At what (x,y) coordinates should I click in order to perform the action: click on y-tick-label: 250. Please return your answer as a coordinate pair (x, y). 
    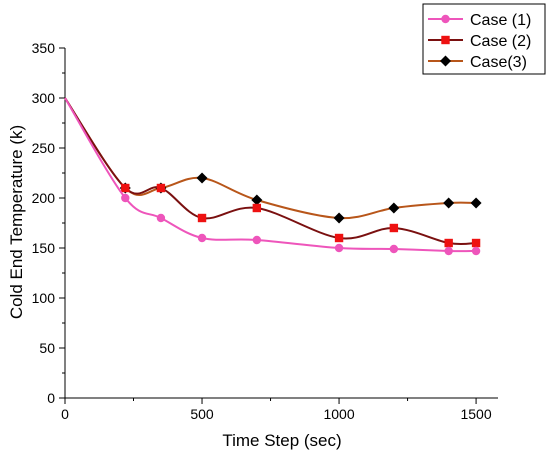
    Looking at the image, I should click on (44, 148).